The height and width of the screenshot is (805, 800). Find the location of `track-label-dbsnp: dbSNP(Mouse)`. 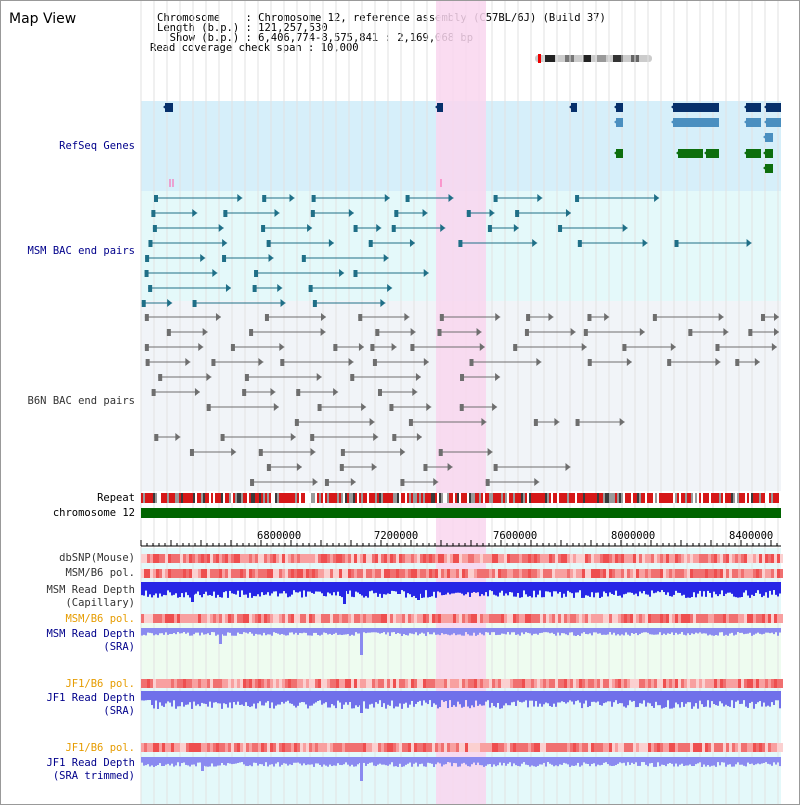

track-label-dbsnp: dbSNP(Mouse) is located at coordinates (97, 558).